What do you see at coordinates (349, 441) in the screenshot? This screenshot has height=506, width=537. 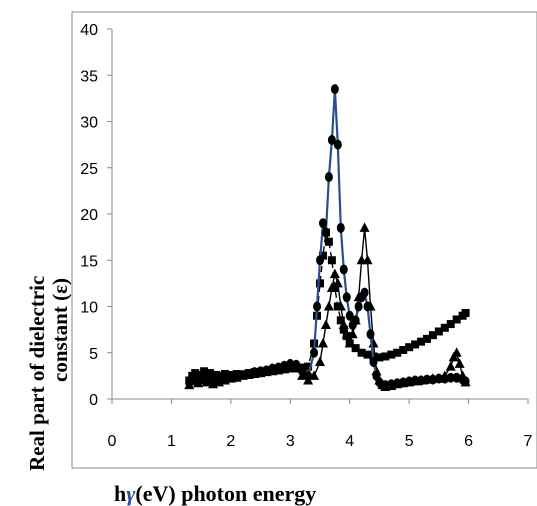 I see `x-tick-label: 4` at bounding box center [349, 441].